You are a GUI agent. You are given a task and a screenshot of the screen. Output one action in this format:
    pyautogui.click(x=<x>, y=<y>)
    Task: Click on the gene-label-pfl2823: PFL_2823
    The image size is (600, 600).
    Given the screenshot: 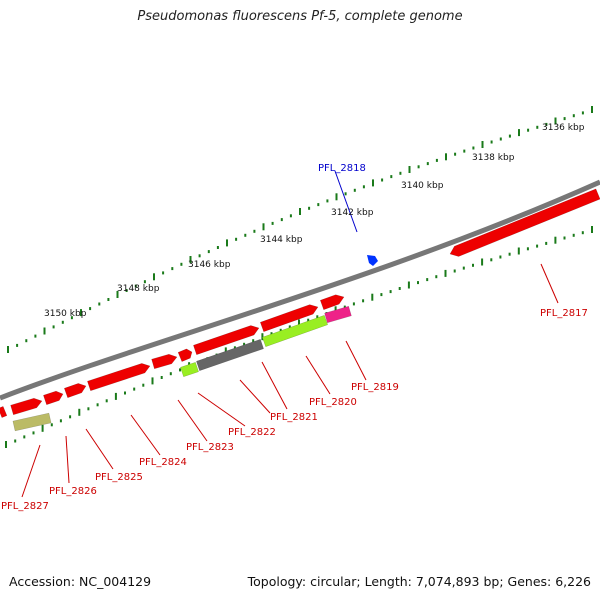 What is the action you would take?
    pyautogui.click(x=210, y=447)
    